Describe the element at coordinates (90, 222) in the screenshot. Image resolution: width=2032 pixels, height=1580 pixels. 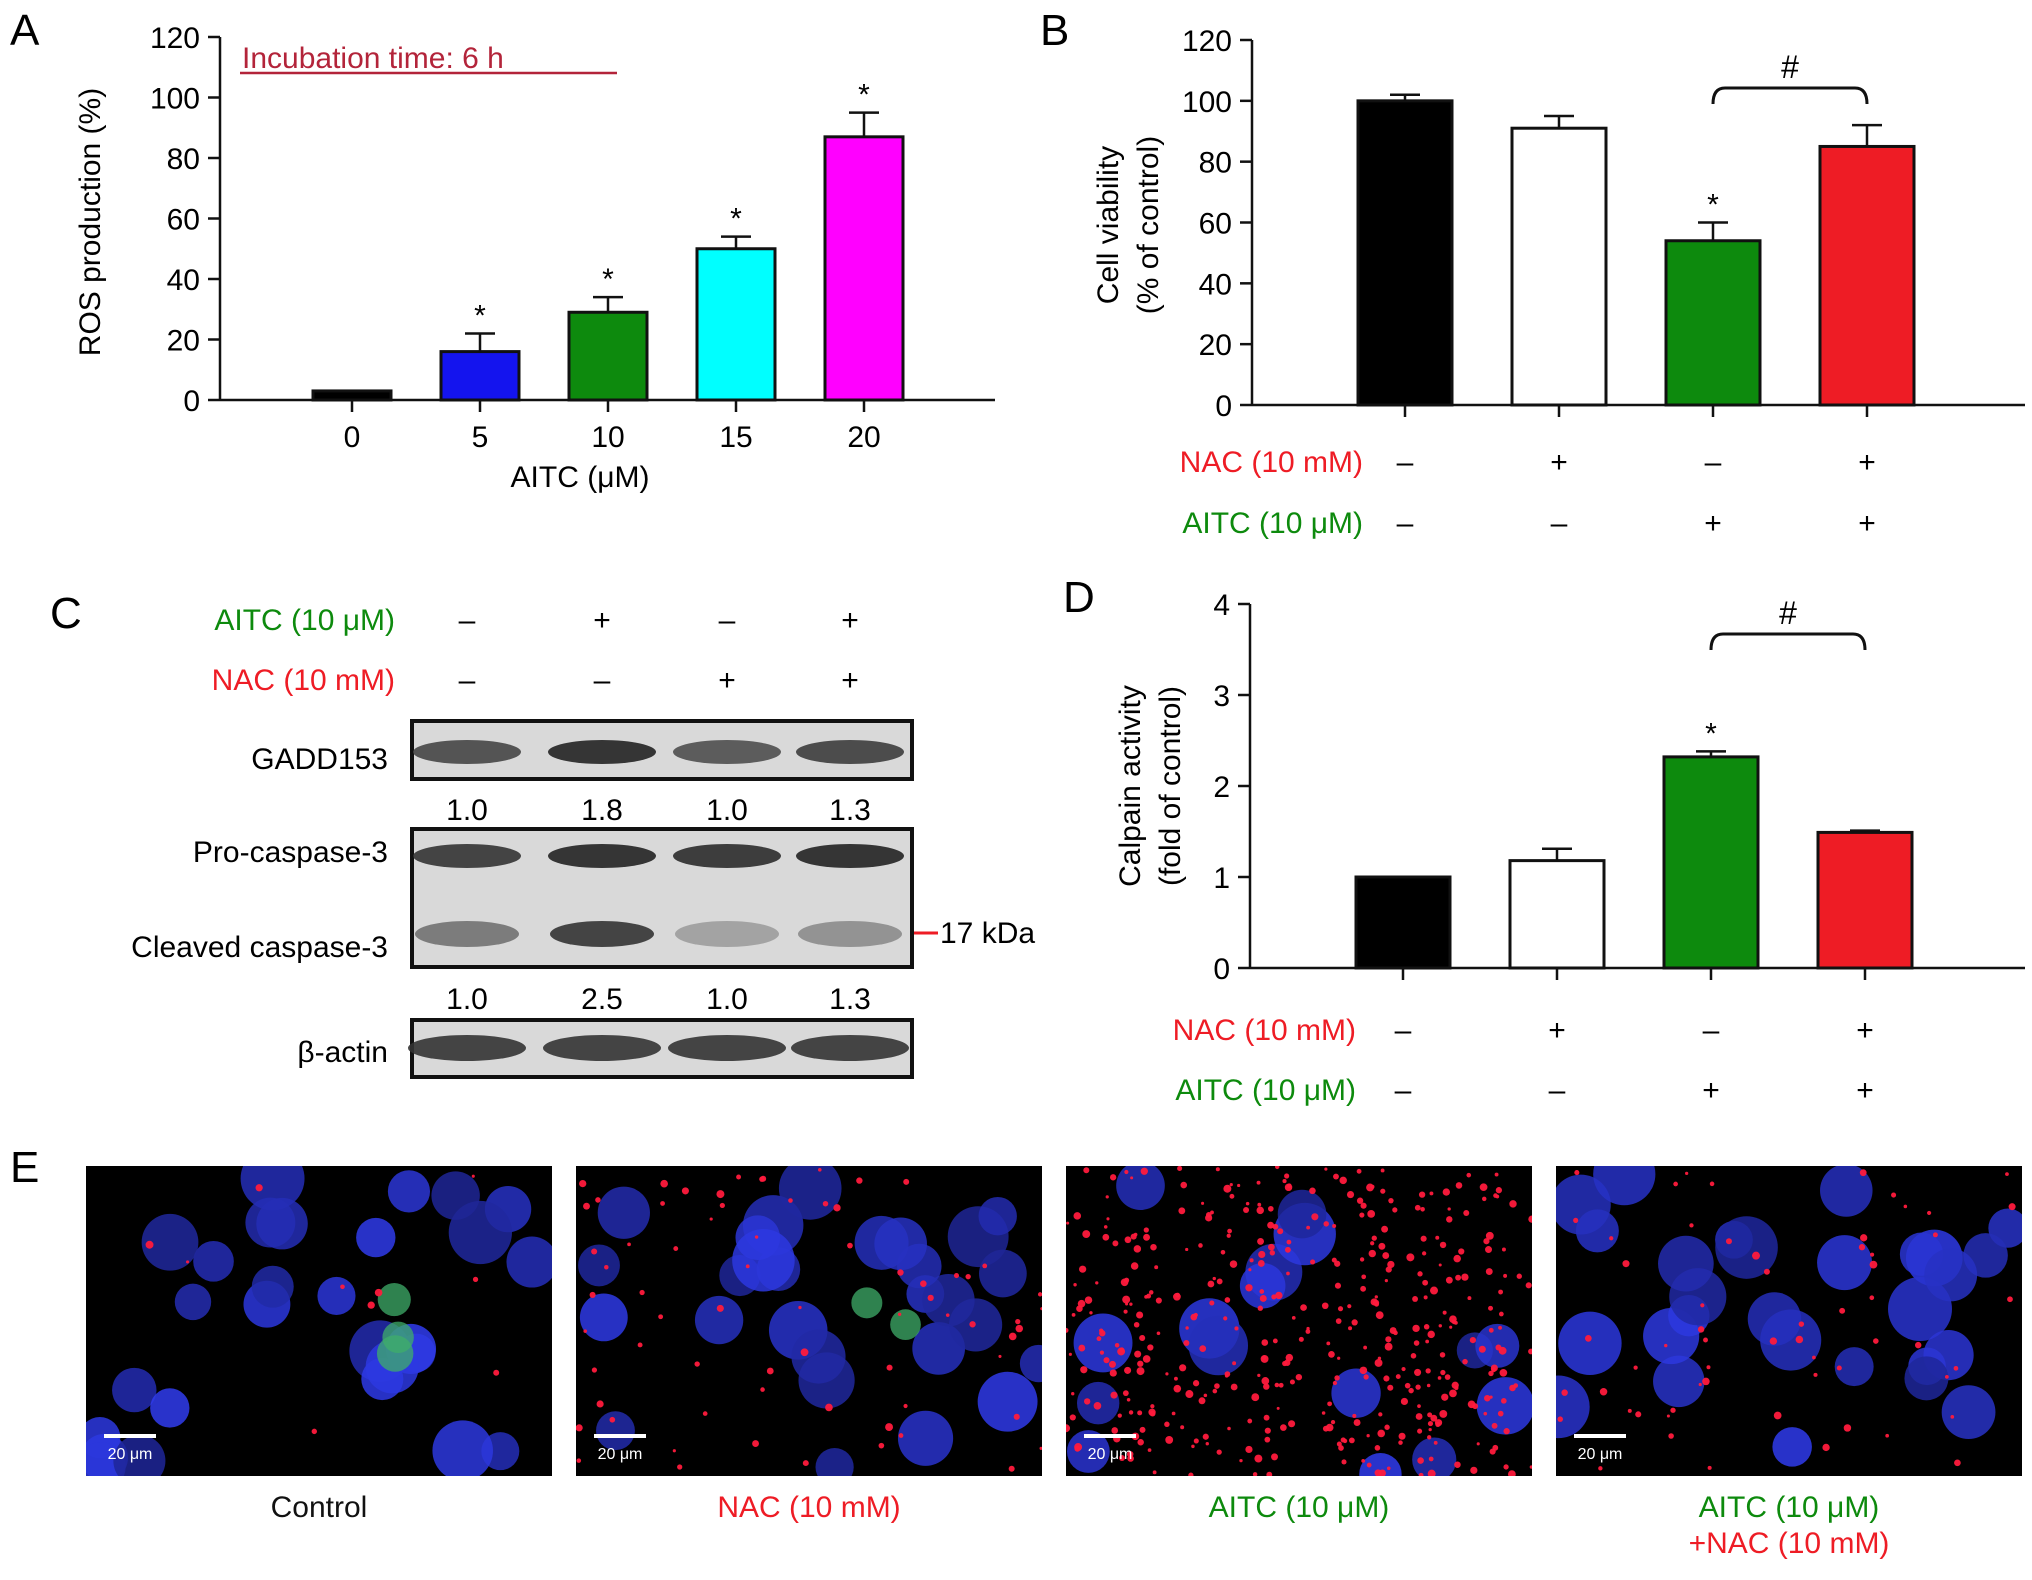
I see `y-axis-label: ROS production (%)` at that location.